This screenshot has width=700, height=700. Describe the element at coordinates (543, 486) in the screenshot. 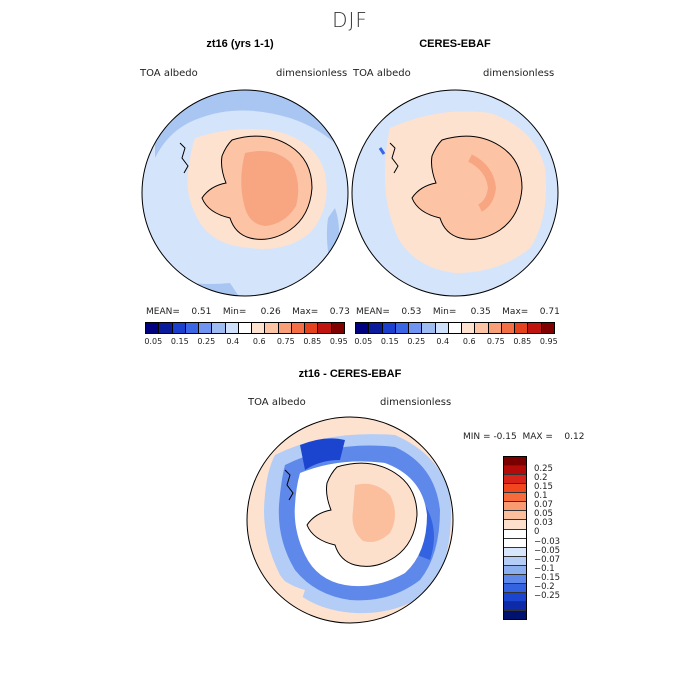

I see `diff-colorbar-tick-label: 0.15` at that location.